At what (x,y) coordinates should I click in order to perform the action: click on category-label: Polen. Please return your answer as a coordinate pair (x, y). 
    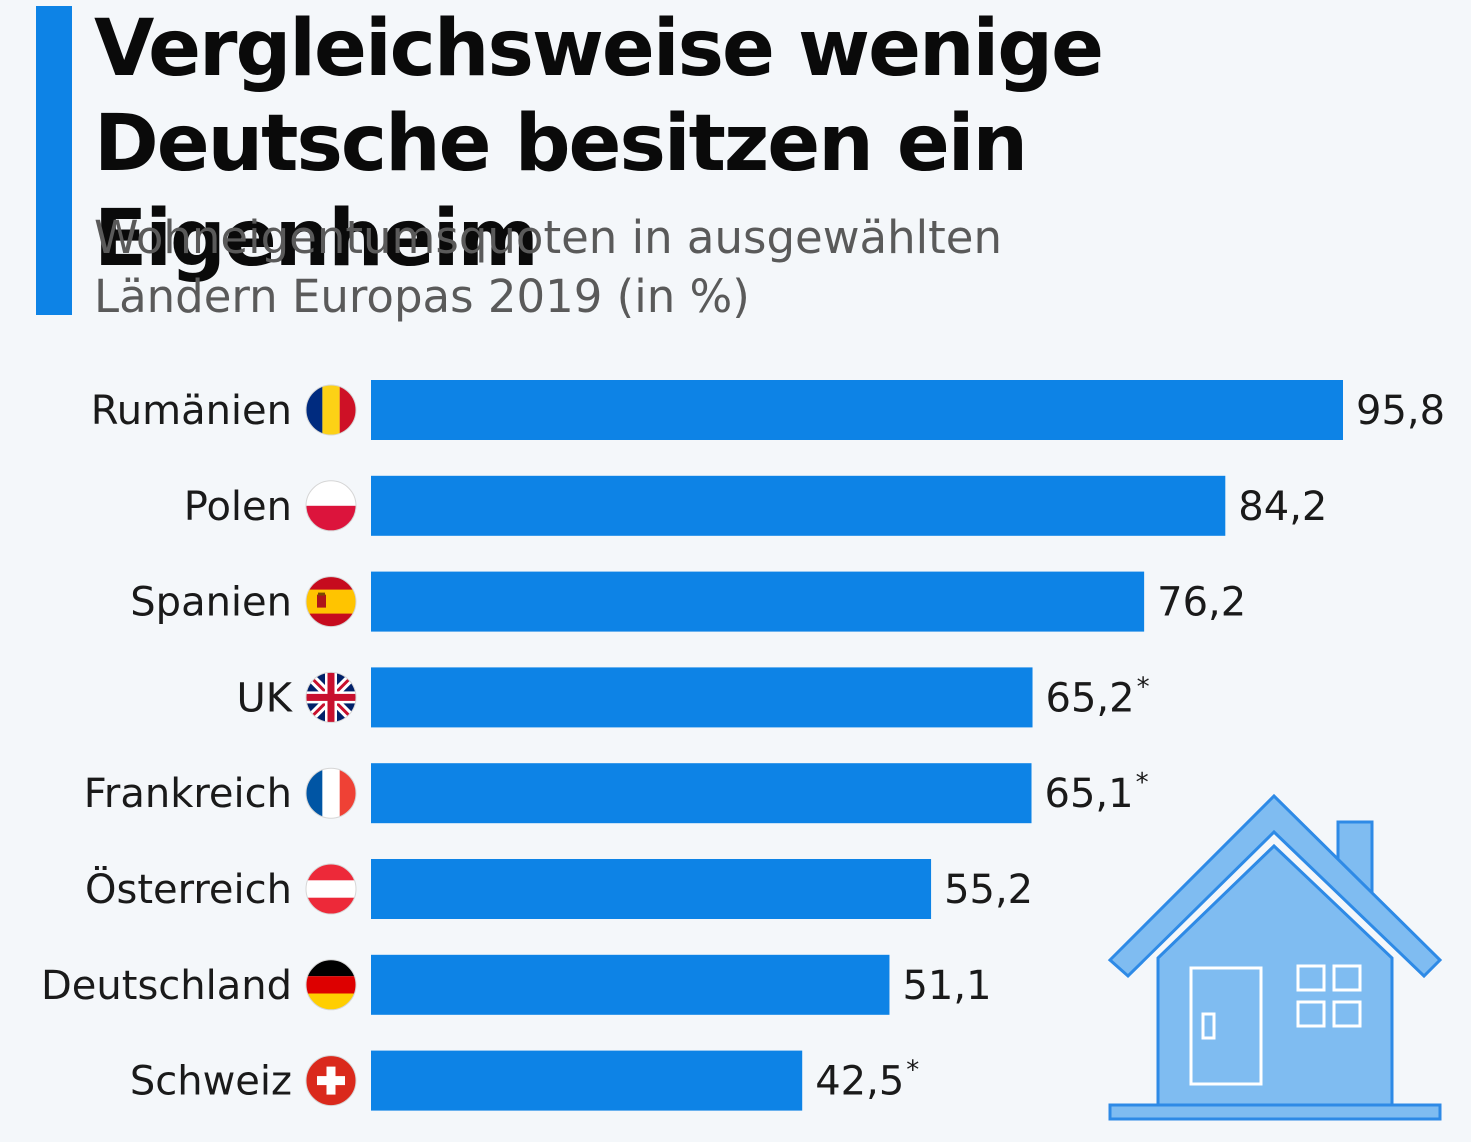
    Looking at the image, I should click on (238, 507).